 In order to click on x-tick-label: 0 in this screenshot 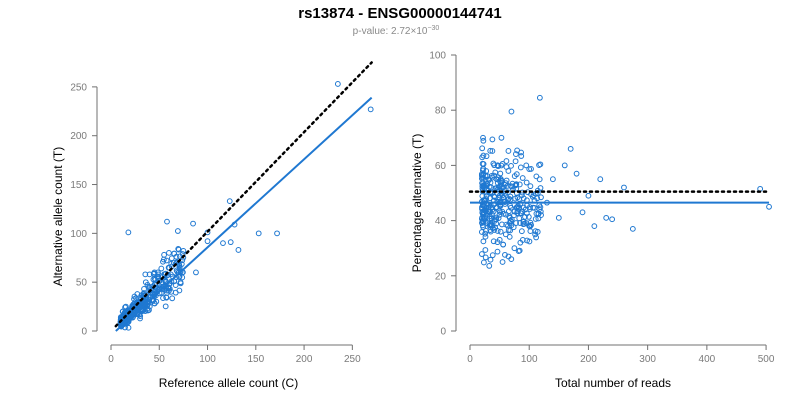, I will do `click(470, 359)`.